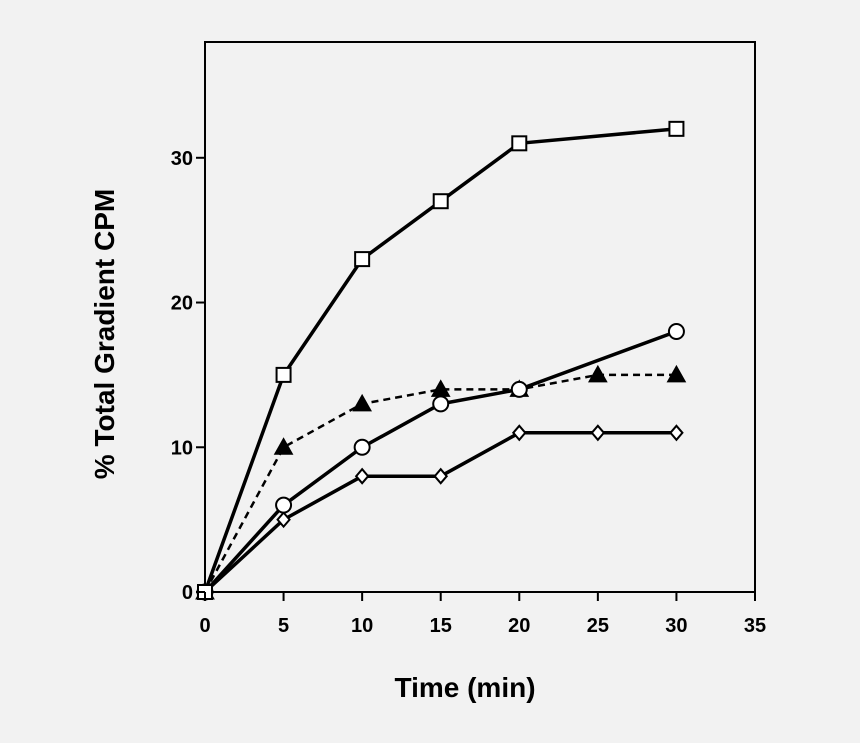 This screenshot has width=860, height=743. What do you see at coordinates (204, 626) in the screenshot?
I see `x-tick-label: 0` at bounding box center [204, 626].